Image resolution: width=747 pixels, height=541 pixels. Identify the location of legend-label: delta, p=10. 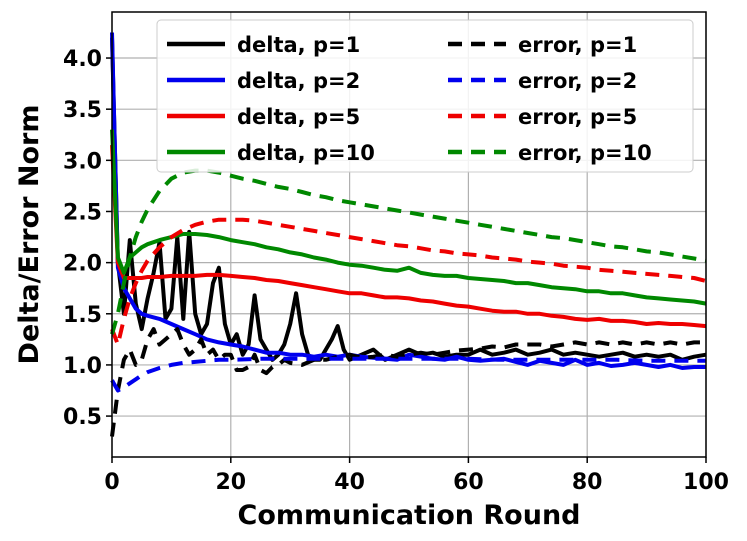
(306, 153).